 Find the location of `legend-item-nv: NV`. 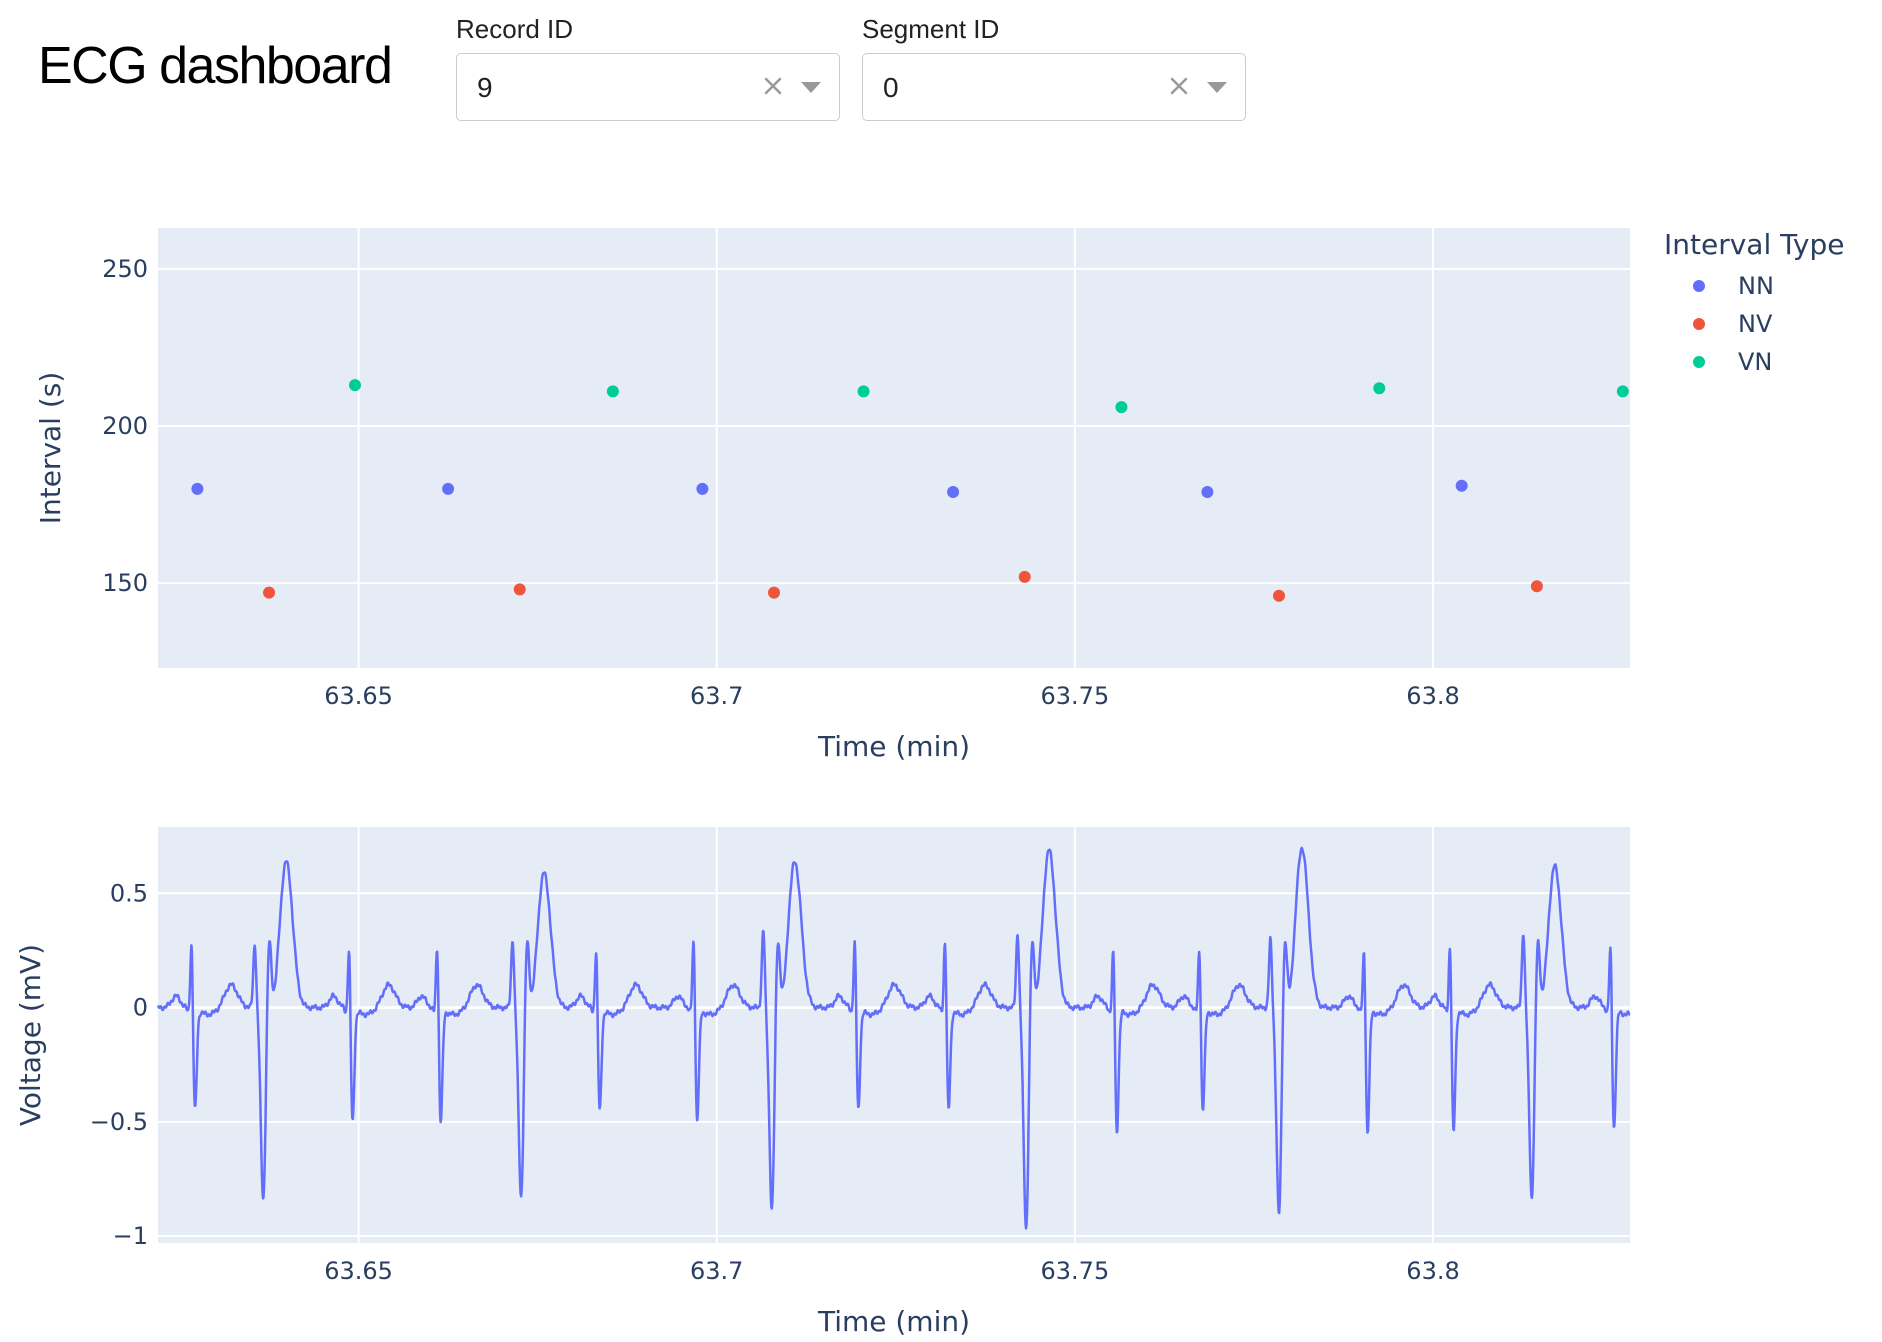

legend-item-nv: NV is located at coordinates (1755, 324).